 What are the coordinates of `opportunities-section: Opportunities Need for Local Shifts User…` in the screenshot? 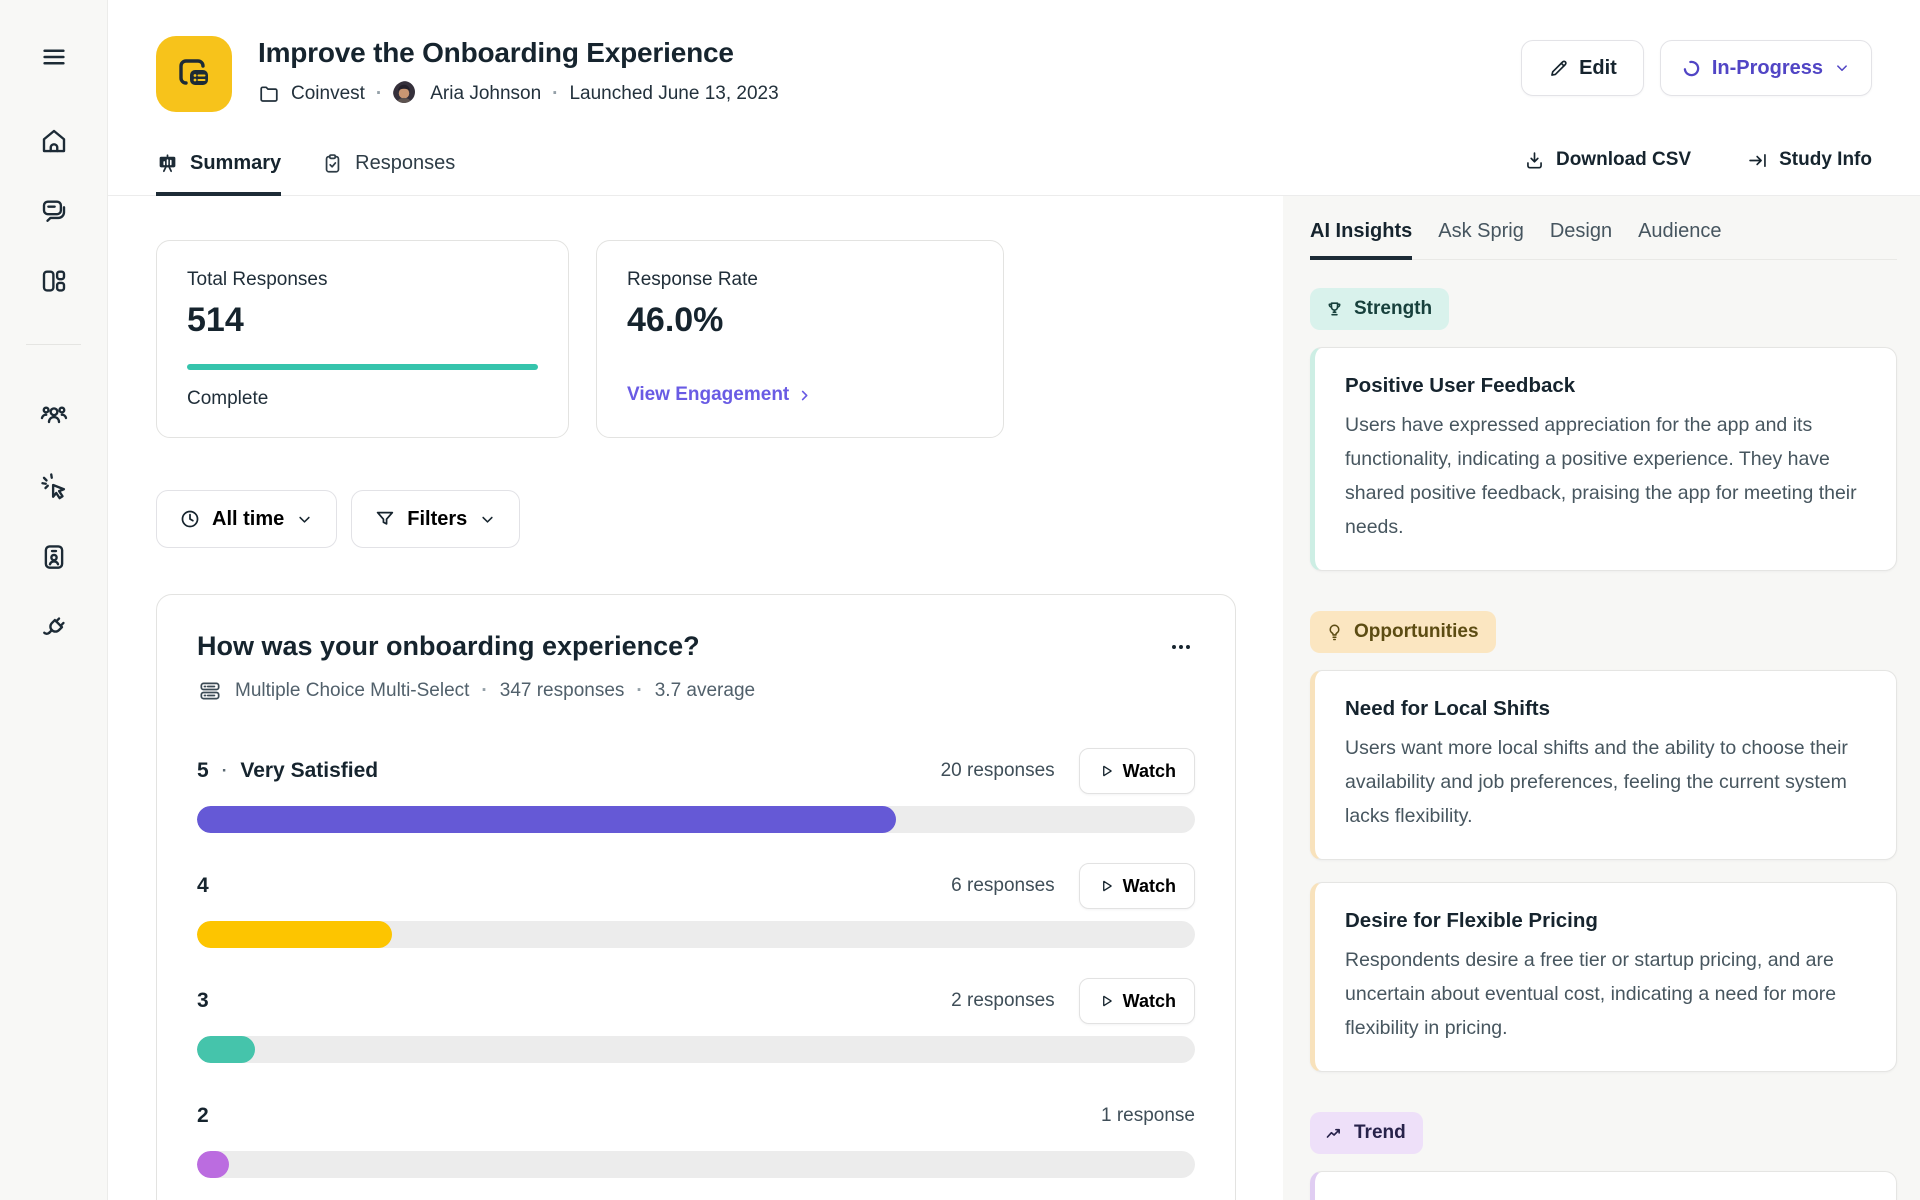 It's located at (1603, 841).